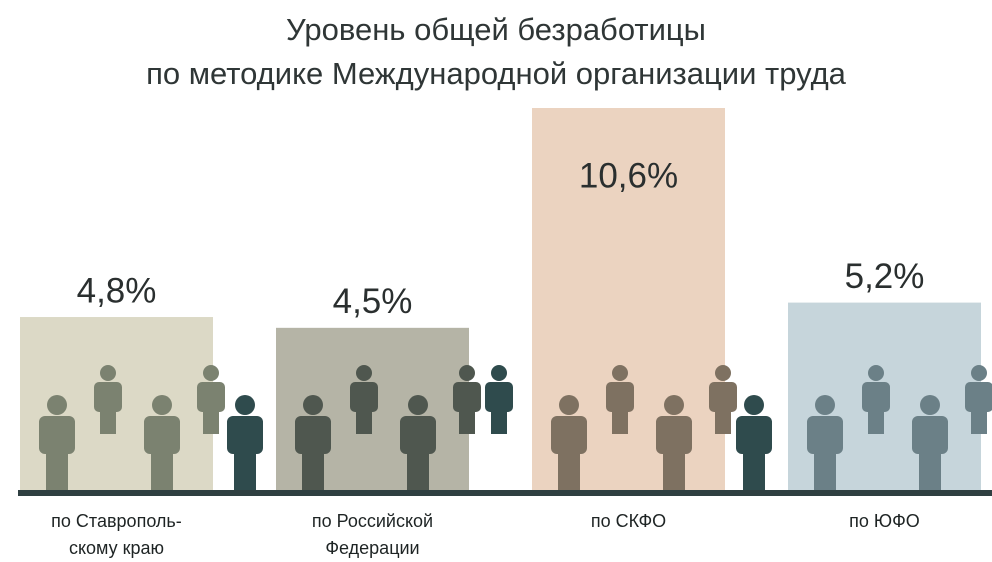 This screenshot has width=992, height=562. I want to click on category-label: по ЮФО, so click(878, 521).